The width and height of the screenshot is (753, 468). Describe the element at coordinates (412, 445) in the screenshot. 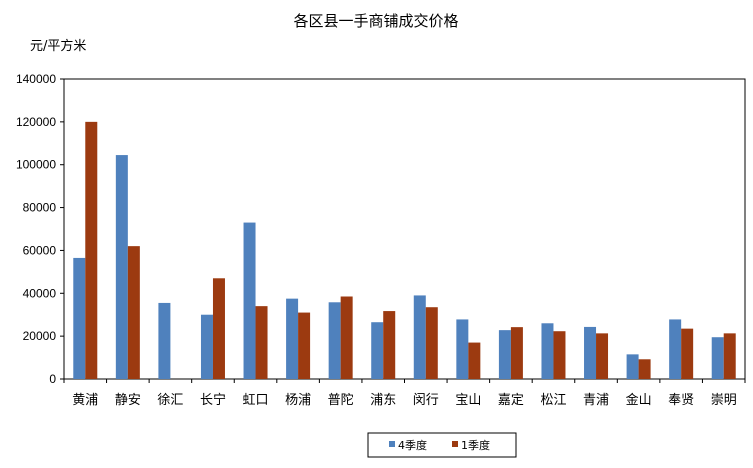

I see `legend-label-series-1: 4季度` at that location.